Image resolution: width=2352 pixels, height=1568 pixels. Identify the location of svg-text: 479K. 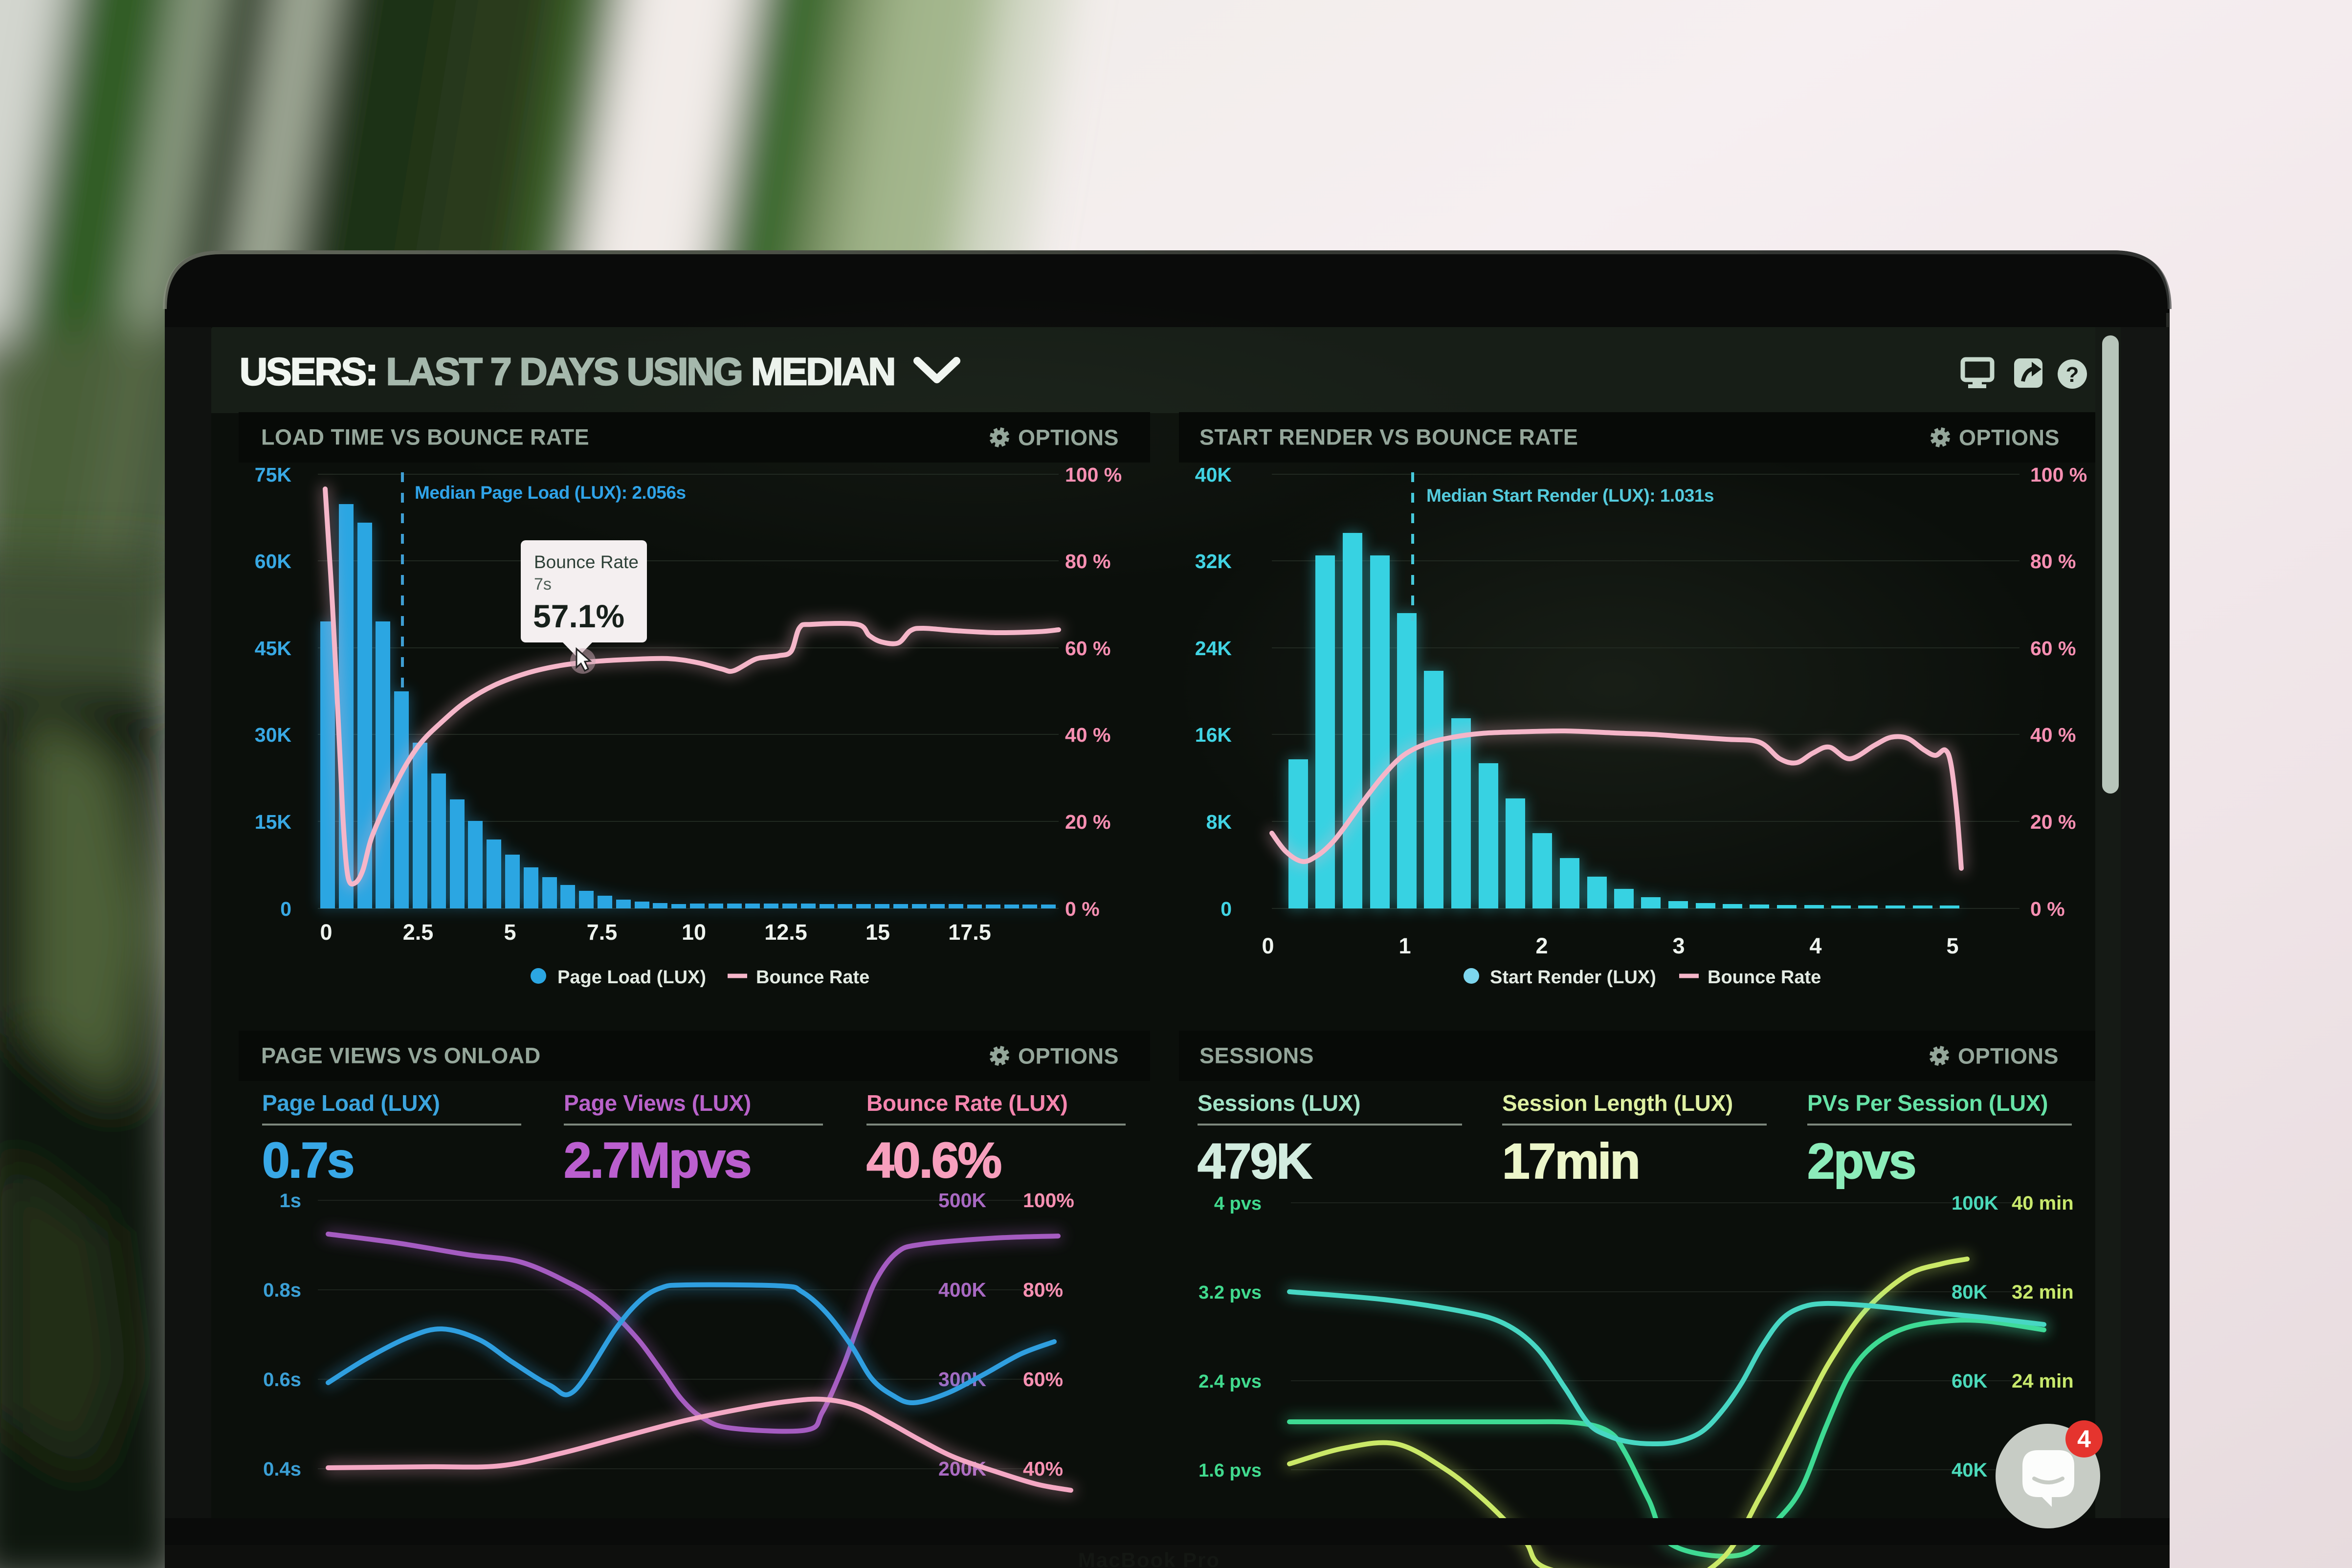
(1255, 1161).